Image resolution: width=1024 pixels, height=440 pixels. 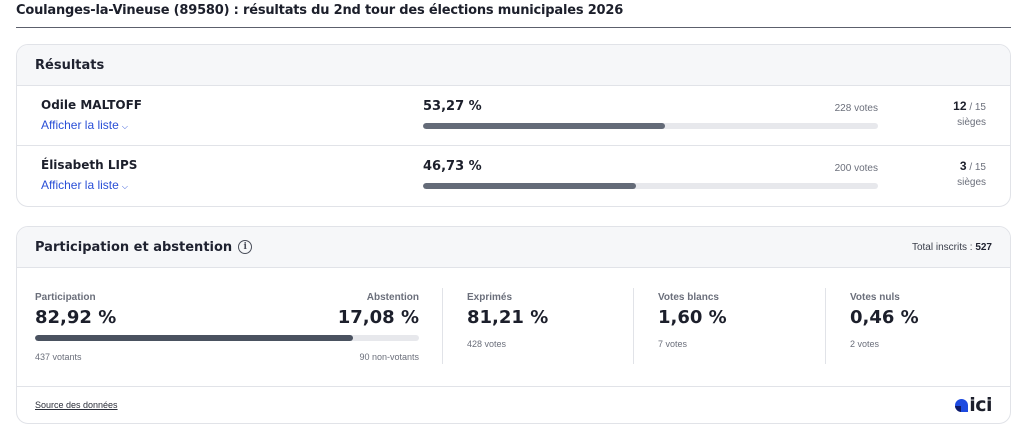 What do you see at coordinates (980, 404) in the screenshot?
I see `logo-text: ici` at bounding box center [980, 404].